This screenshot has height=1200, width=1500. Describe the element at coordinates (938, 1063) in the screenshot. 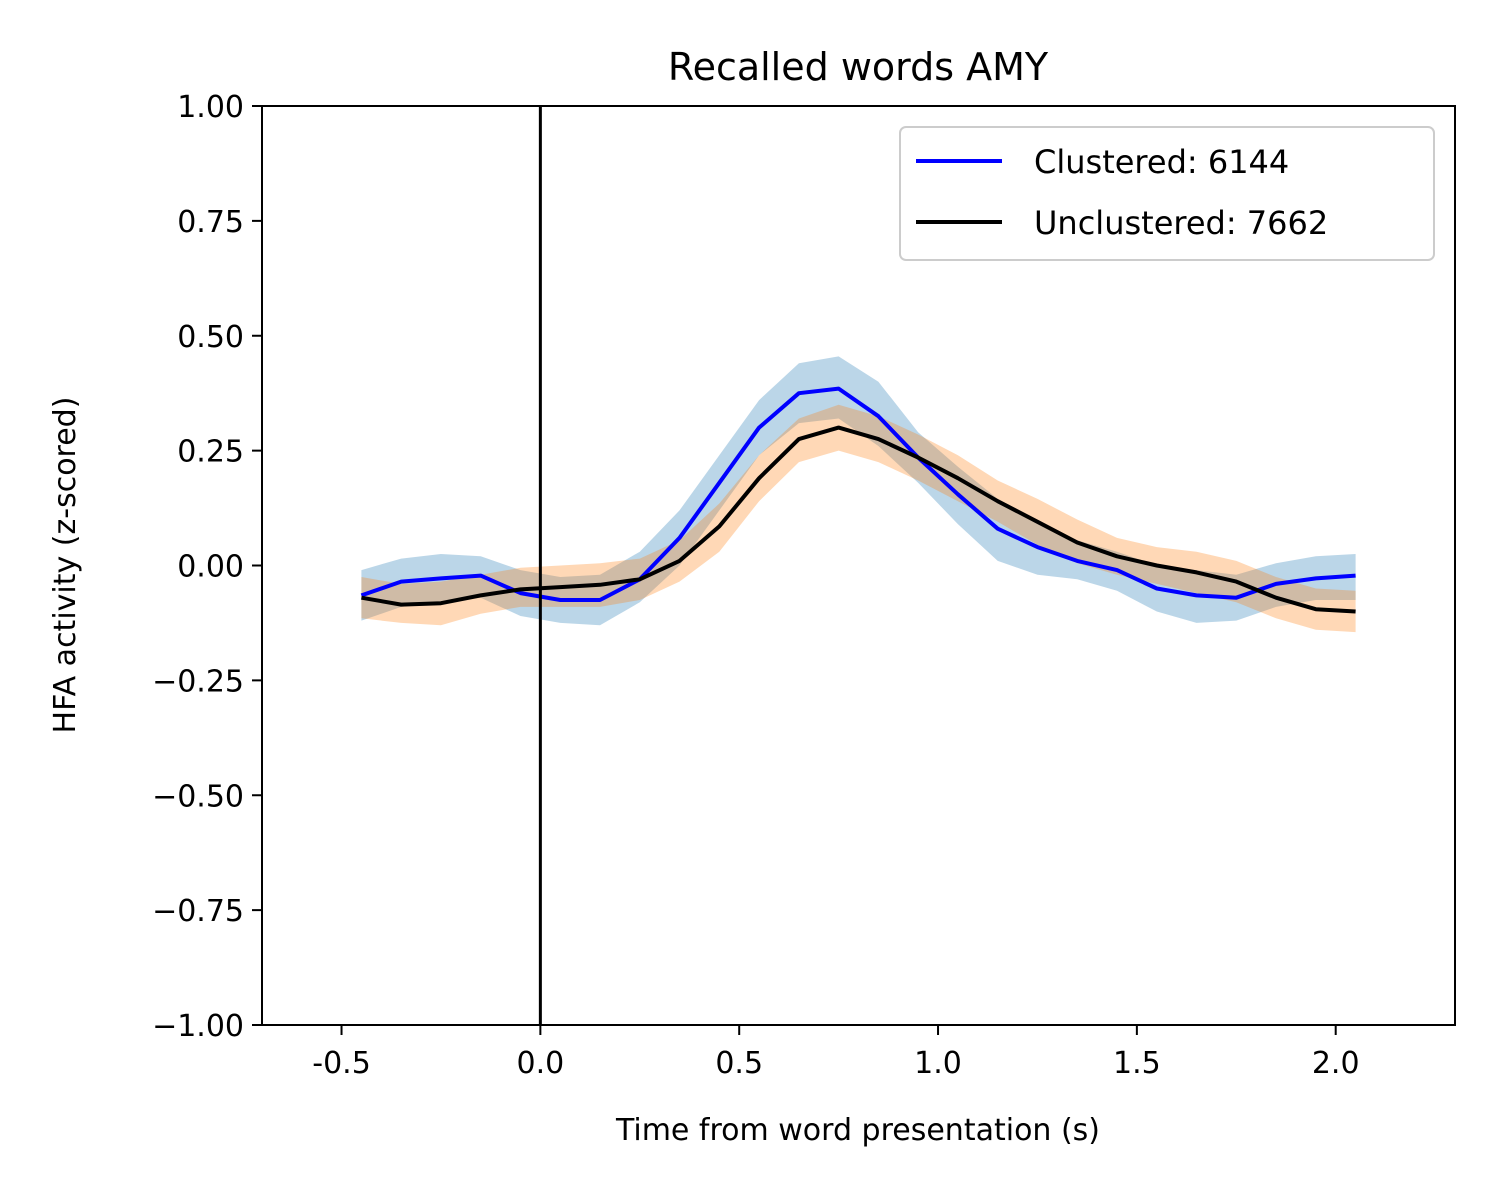

I see `x-tick-label: 1.0` at that location.